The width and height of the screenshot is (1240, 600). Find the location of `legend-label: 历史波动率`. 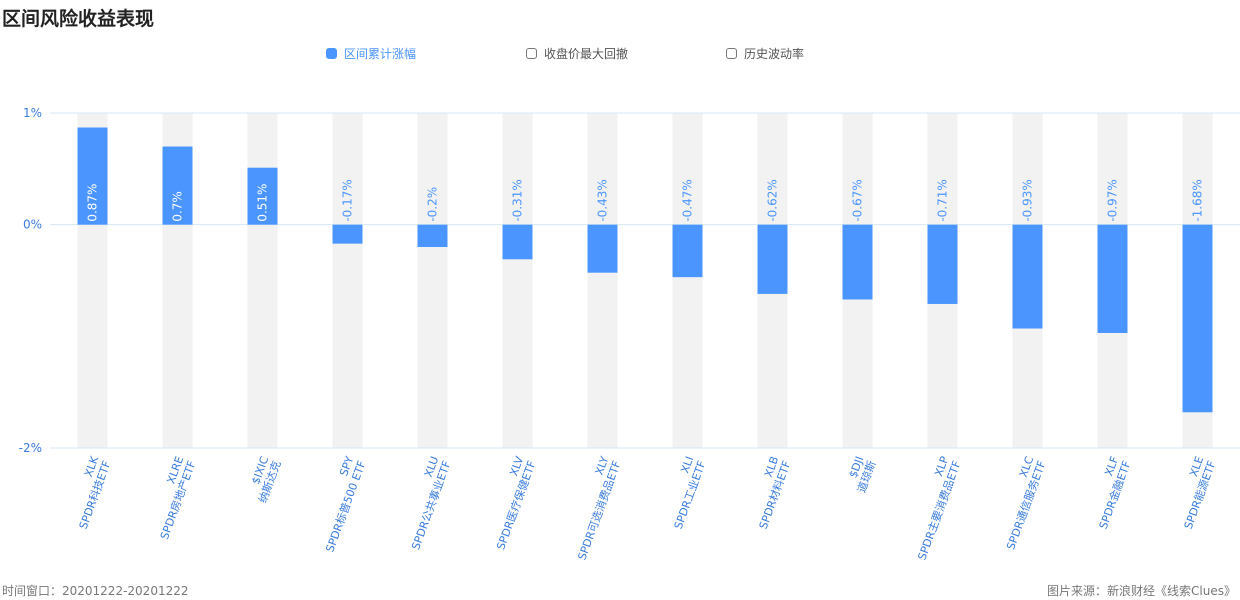

legend-label: 历史波动率 is located at coordinates (774, 53).